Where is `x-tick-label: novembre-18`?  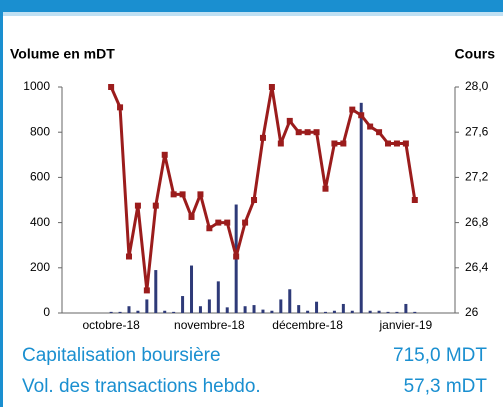 x-tick-label: novembre-18 is located at coordinates (209, 325).